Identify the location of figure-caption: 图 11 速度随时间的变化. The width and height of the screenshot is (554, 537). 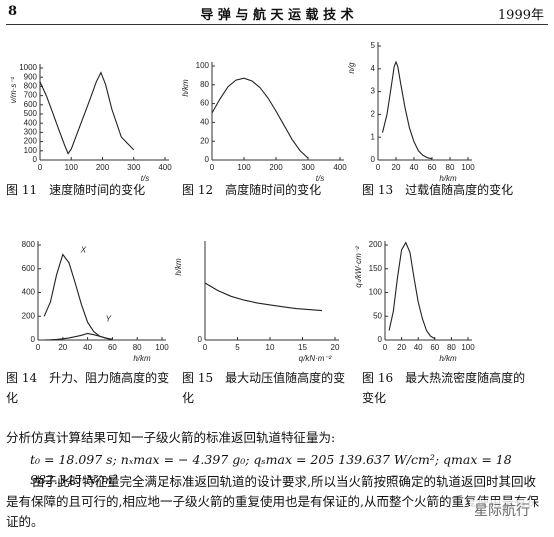
(76, 190).